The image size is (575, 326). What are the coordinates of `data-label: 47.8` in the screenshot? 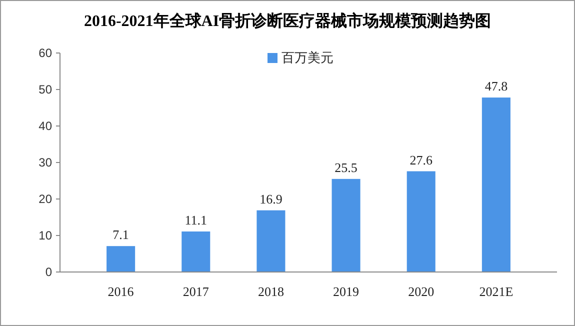 It's located at (496, 86).